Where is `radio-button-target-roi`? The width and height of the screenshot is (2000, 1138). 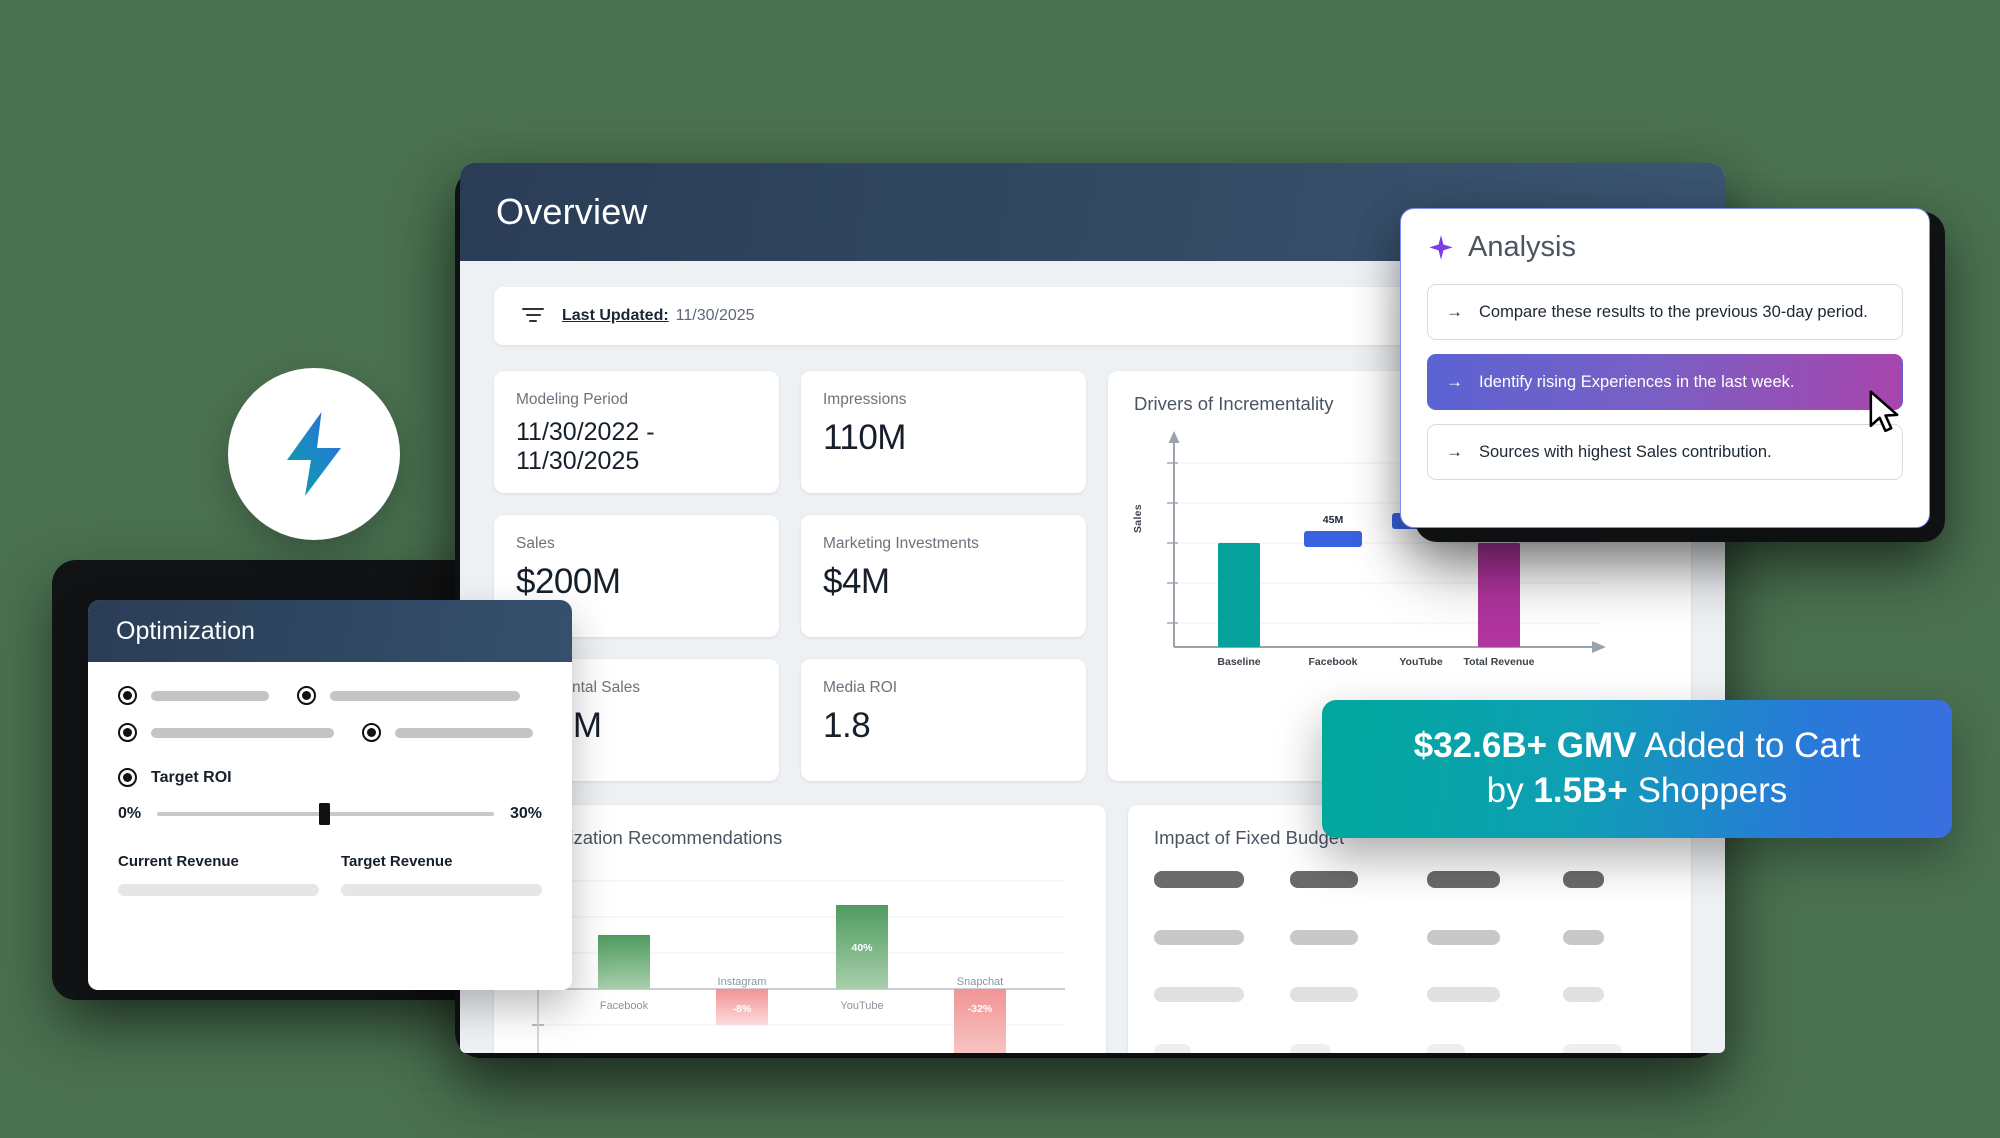 radio-button-target-roi is located at coordinates (127, 777).